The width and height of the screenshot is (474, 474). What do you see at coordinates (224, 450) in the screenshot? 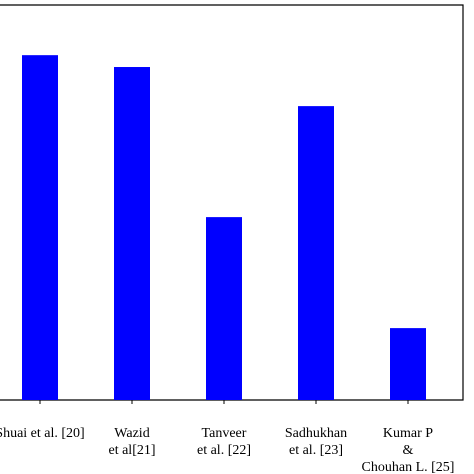
I see `x-tick-label-line: et al. [22]` at bounding box center [224, 450].